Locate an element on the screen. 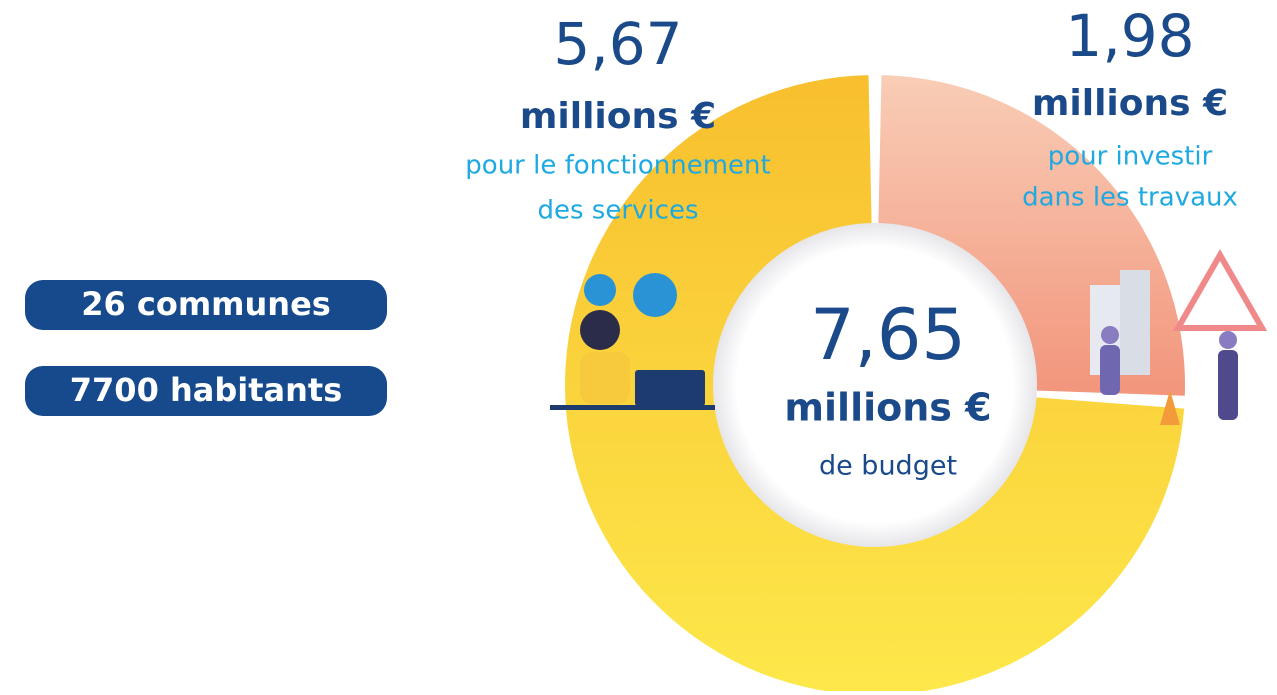  category-label: dans les travaux is located at coordinates (1130, 198).